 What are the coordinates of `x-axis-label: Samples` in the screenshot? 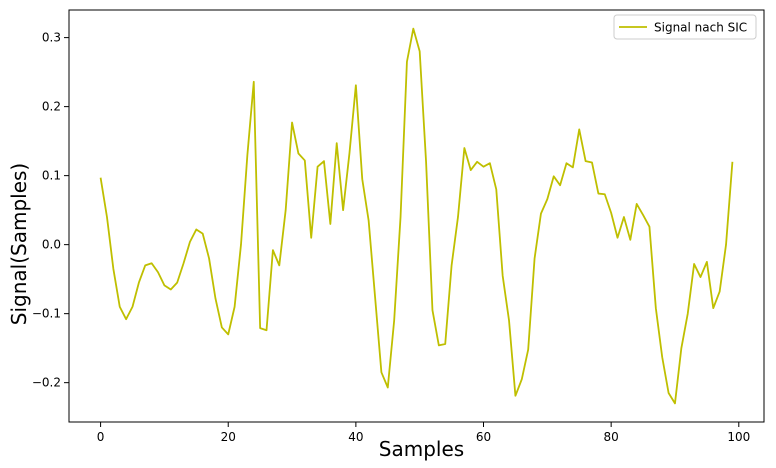 It's located at (421, 449).